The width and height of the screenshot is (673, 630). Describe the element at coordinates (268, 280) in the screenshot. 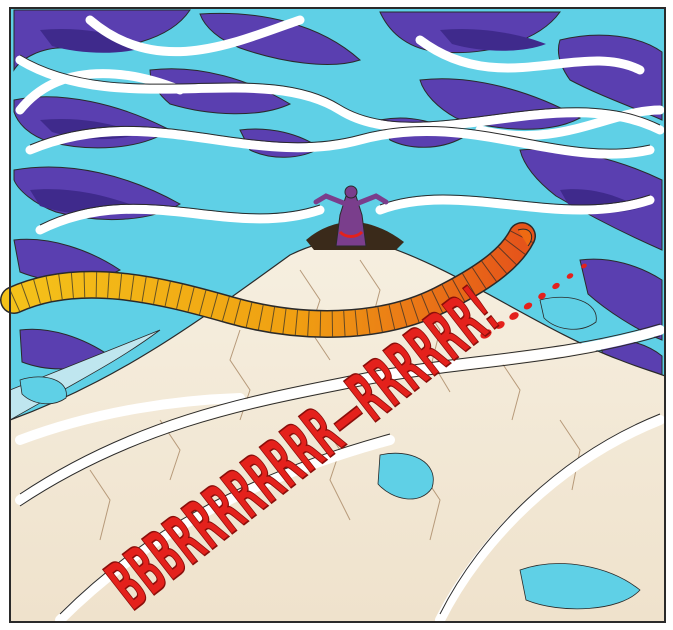

I see `serpent-body` at that location.